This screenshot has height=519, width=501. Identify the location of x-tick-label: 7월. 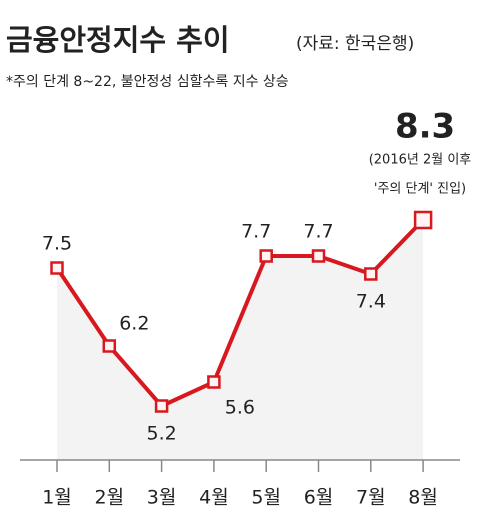
(371, 498).